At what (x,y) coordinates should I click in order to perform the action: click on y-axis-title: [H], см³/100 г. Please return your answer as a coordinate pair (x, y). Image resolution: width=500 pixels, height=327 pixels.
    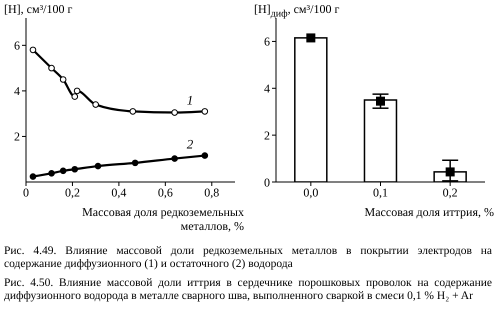
    Looking at the image, I should click on (38, 9).